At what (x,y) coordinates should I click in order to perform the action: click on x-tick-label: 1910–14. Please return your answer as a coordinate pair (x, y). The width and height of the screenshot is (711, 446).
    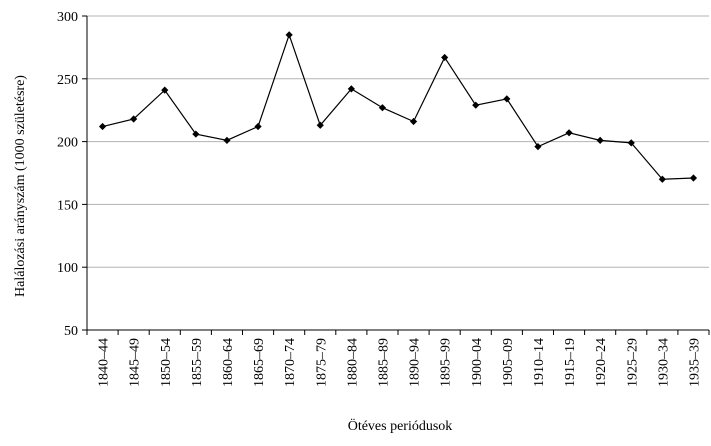
    Looking at the image, I should click on (539, 362).